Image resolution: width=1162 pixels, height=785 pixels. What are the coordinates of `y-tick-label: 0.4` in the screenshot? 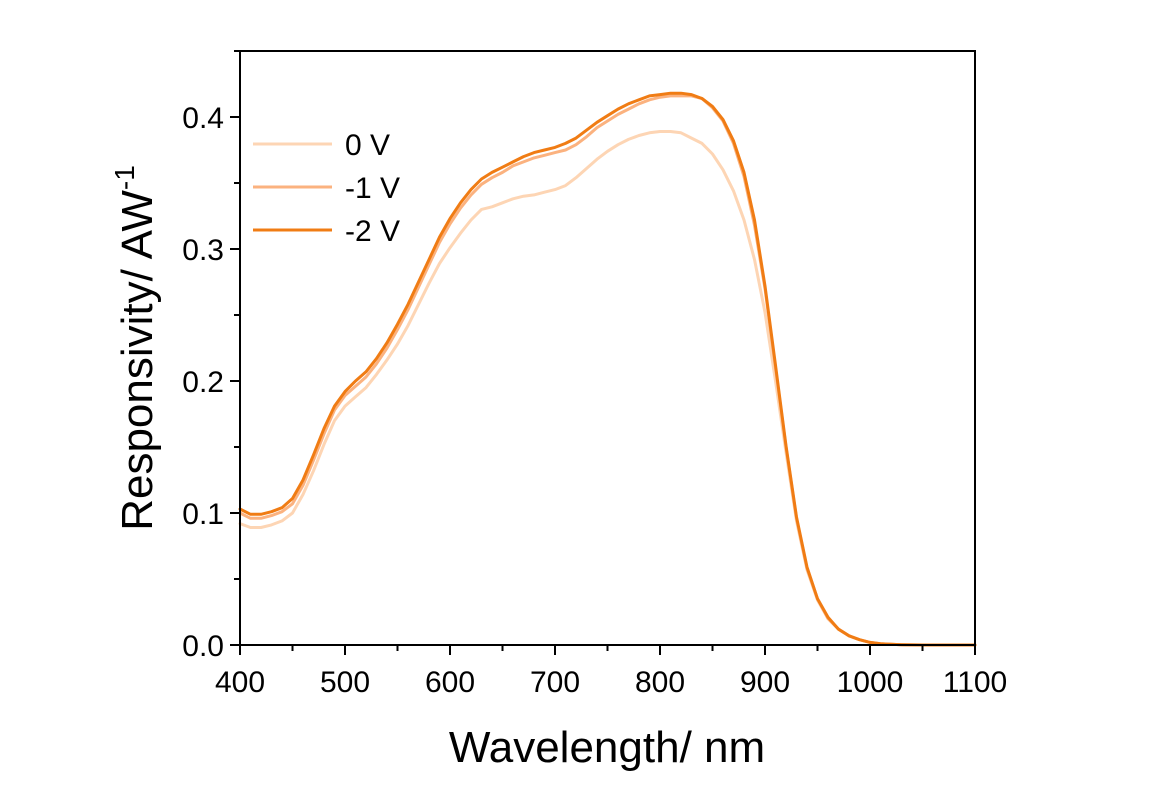 It's located at (203, 118).